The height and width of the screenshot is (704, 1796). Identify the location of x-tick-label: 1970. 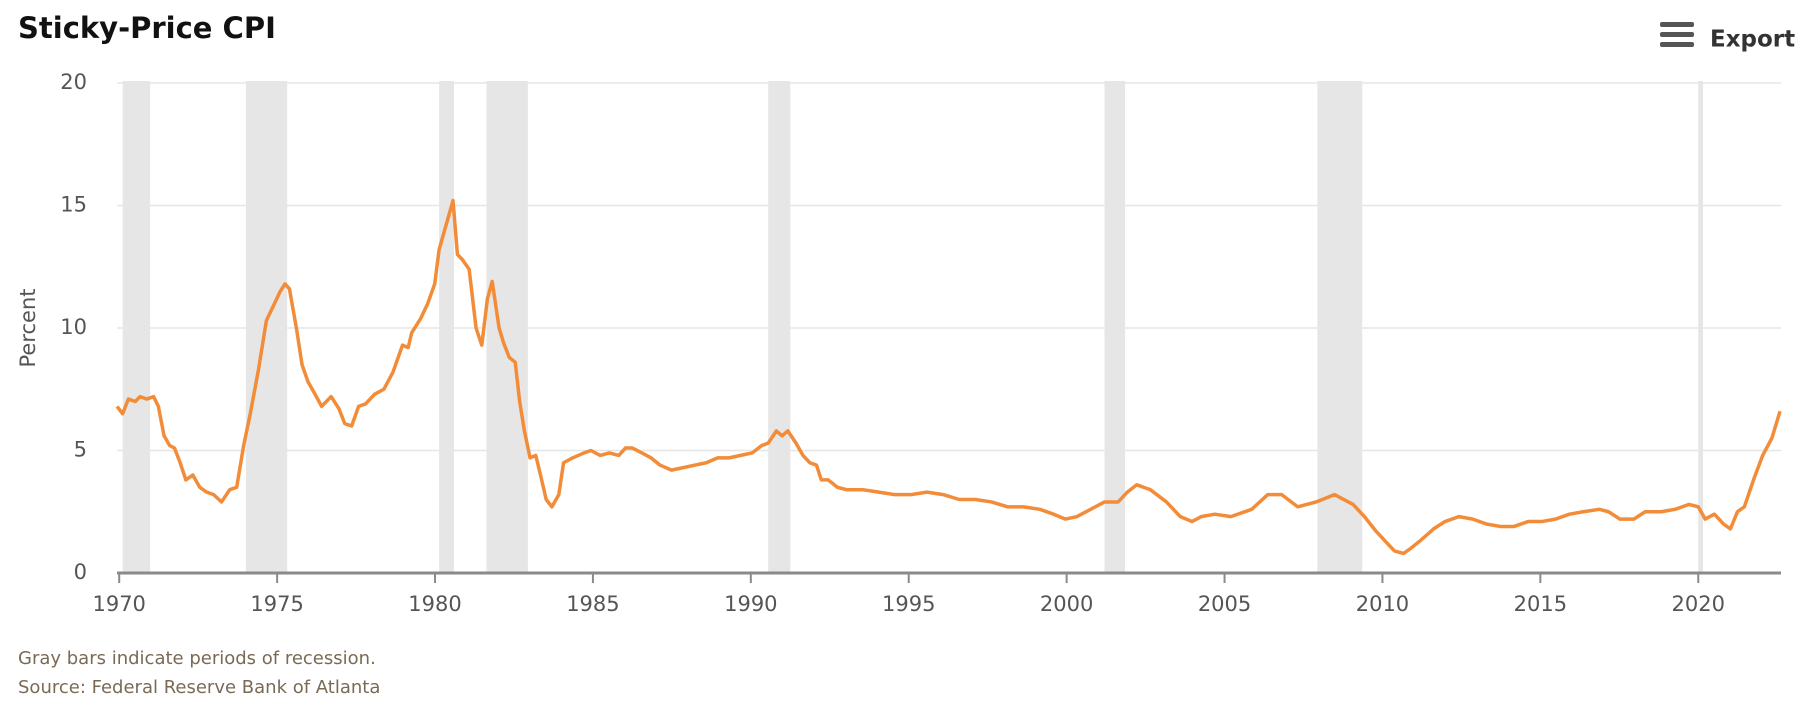
(118, 604).